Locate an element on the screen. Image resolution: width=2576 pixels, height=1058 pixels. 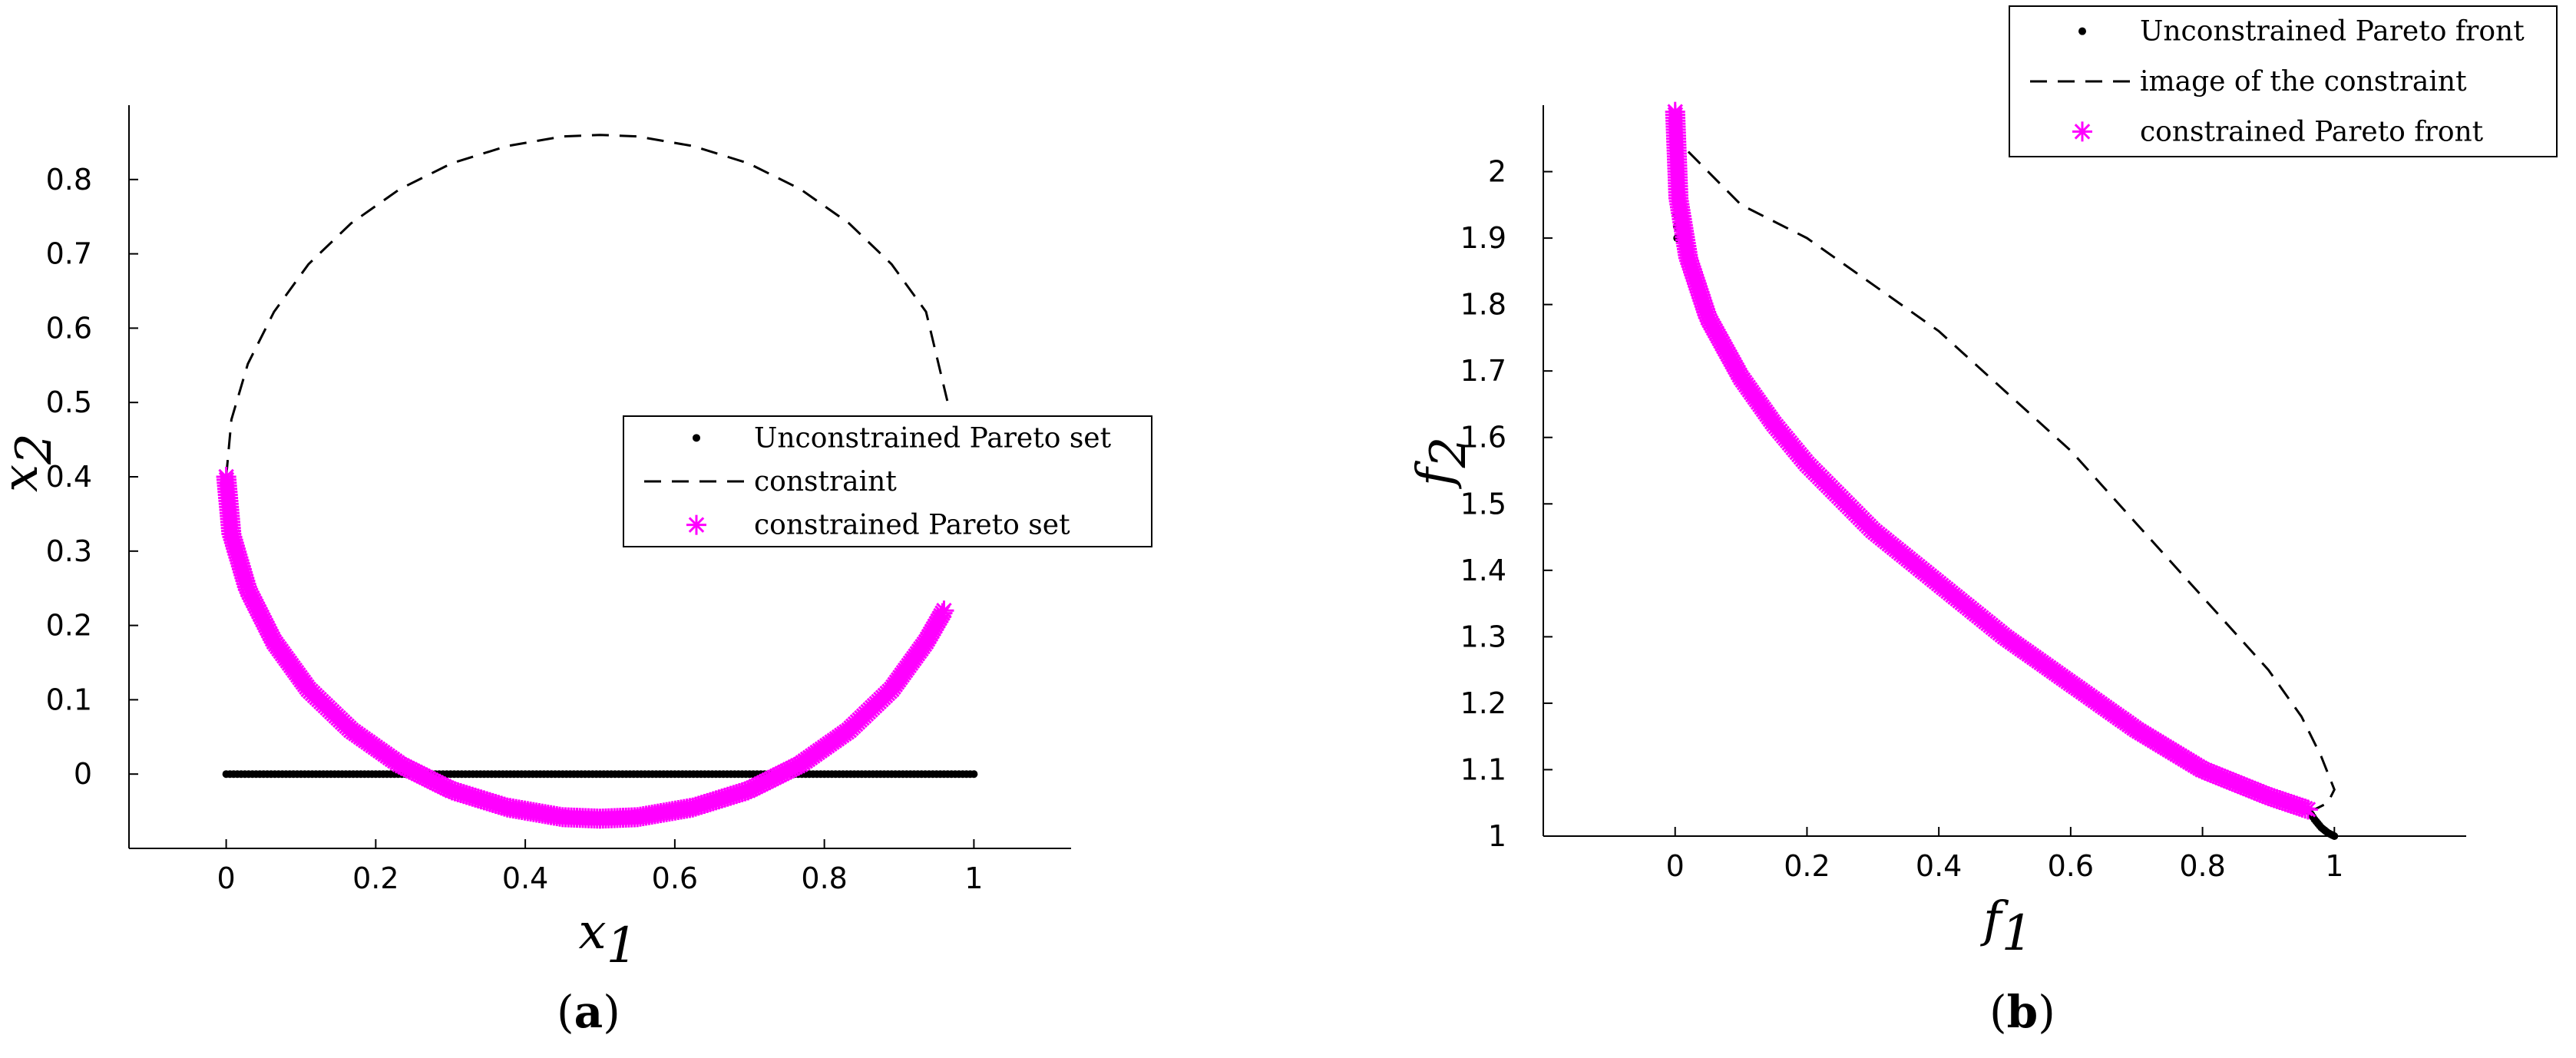
chart-b-star-marker is located at coordinates (2307, 809).